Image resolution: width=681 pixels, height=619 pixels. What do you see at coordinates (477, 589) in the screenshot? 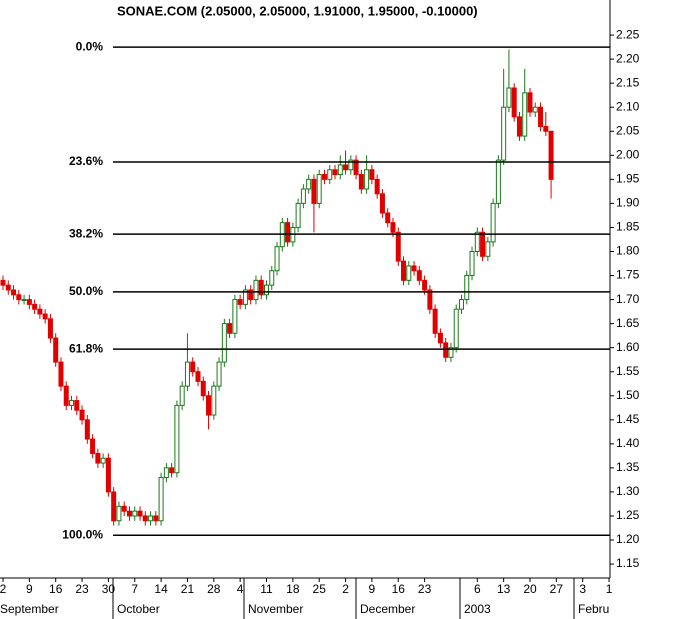
I see `x-tick-label: 6` at bounding box center [477, 589].